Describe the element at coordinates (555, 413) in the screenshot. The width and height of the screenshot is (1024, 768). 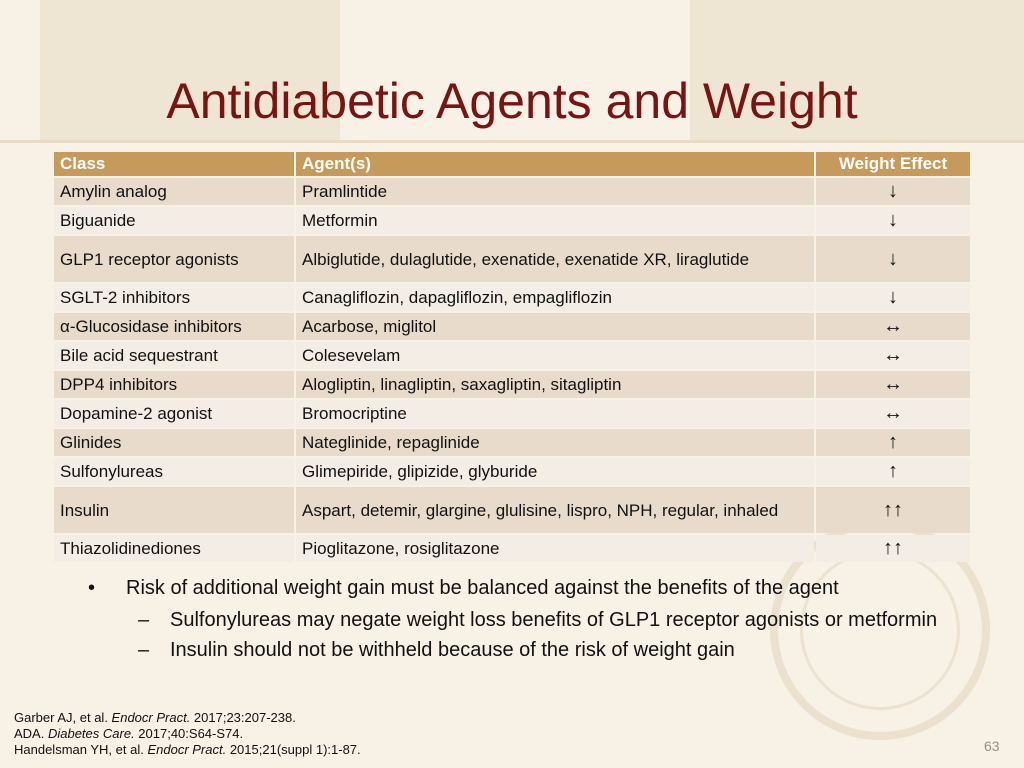
I see `agents-cell: Bromocriptine` at that location.